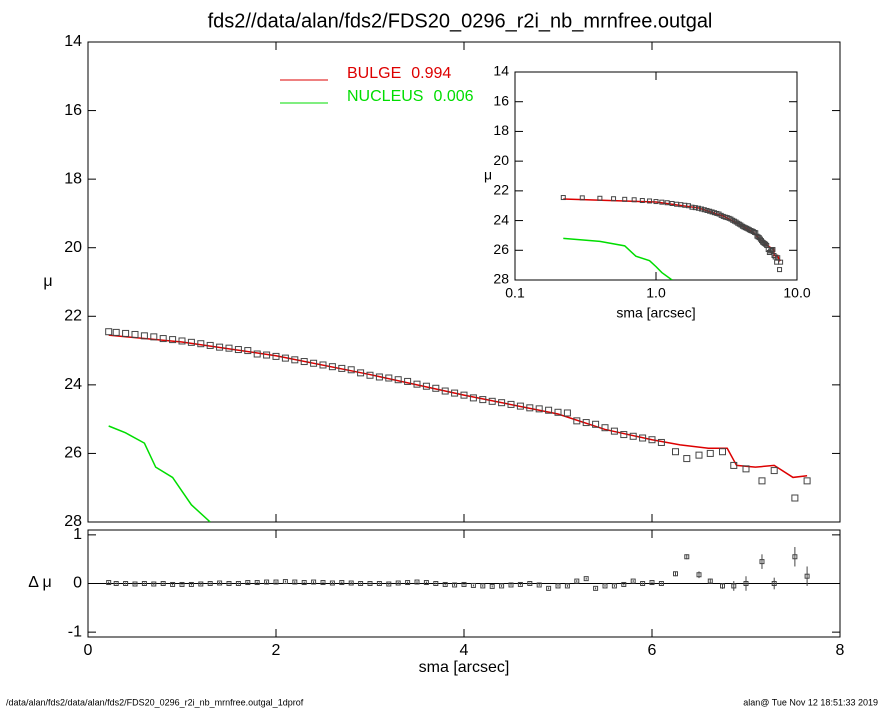 This screenshot has height=708, width=885. Describe the element at coordinates (73, 247) in the screenshot. I see `y-tick-label: 20` at that location.